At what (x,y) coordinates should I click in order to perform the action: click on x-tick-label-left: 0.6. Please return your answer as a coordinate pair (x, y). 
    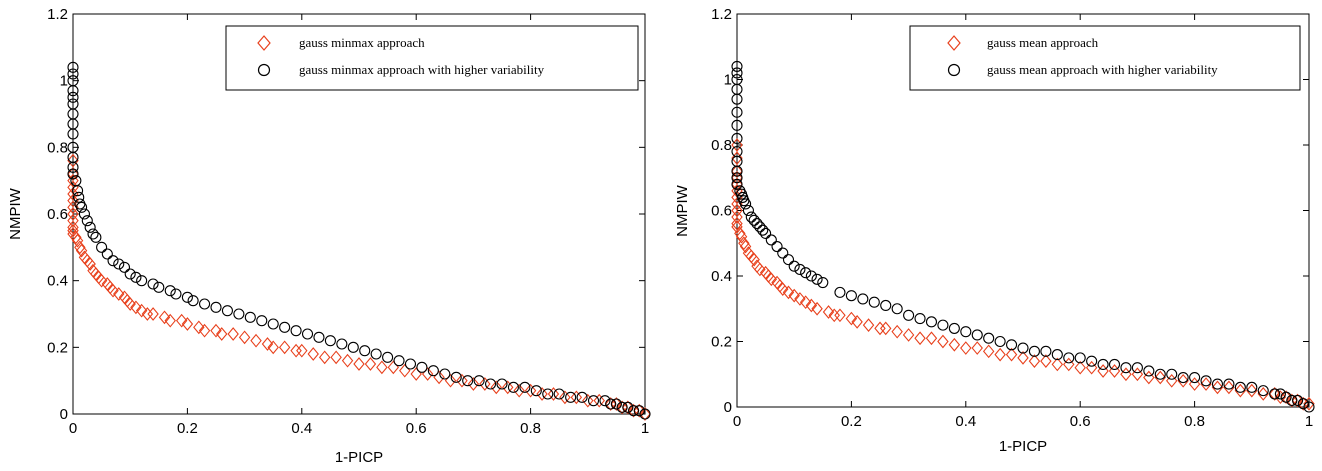
    Looking at the image, I should click on (416, 428).